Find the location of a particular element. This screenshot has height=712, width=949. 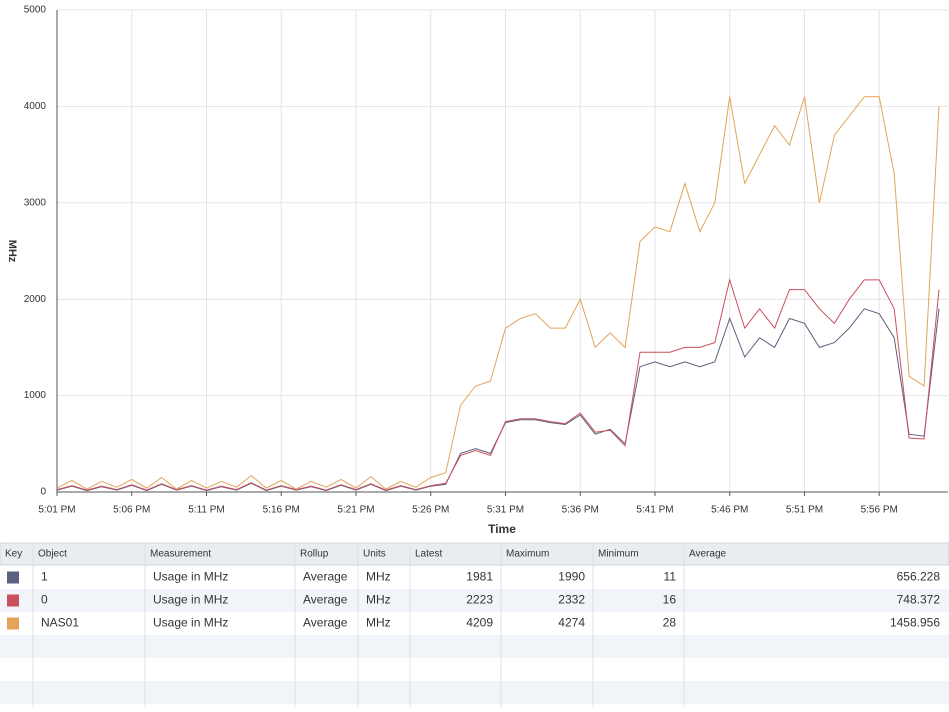

cell: 748.372 is located at coordinates (919, 600).